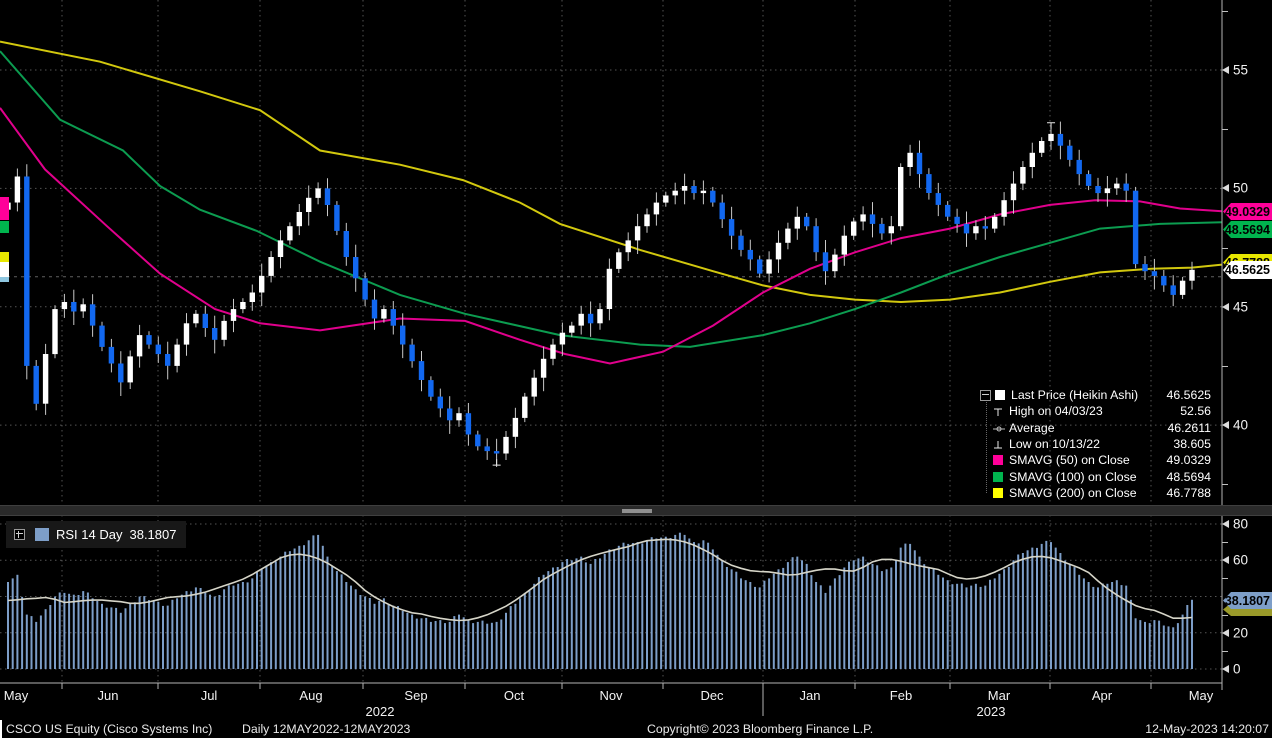 Image resolution: width=1272 pixels, height=738 pixels. What do you see at coordinates (998, 460) in the screenshot?
I see `smavg50-swatch` at bounding box center [998, 460].